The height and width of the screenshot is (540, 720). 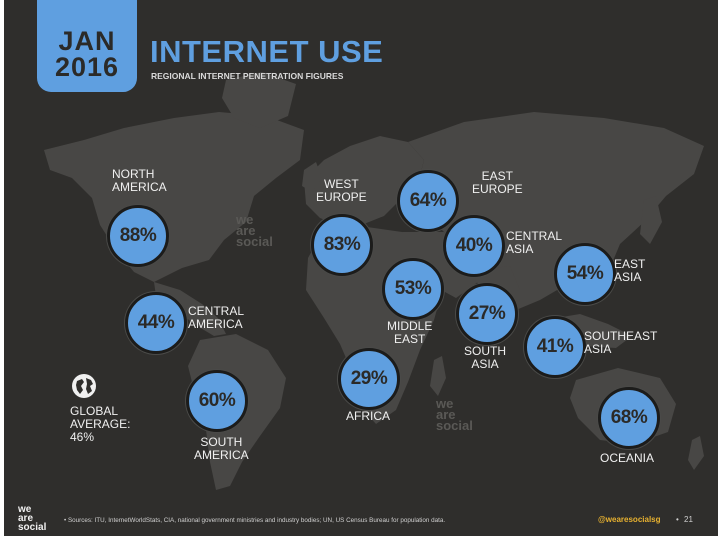 I want to click on social-handle: @wearesocialsg, so click(x=629, y=519).